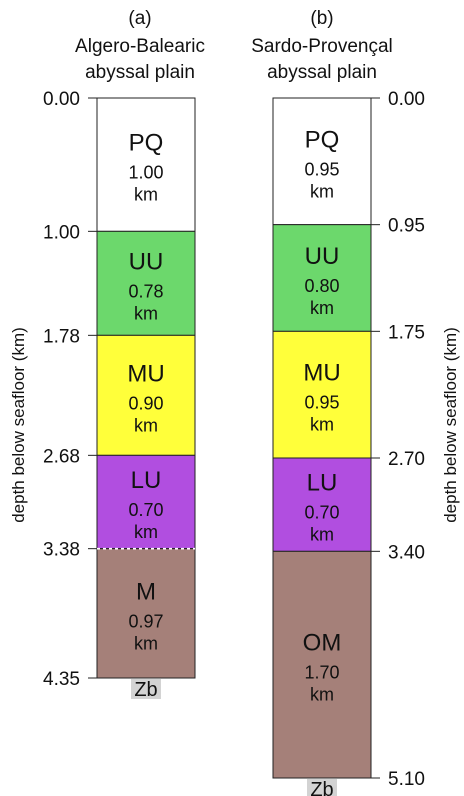 This screenshot has width=464, height=796. Describe the element at coordinates (146, 591) in the screenshot. I see `unit-name-m-a: M` at that location.